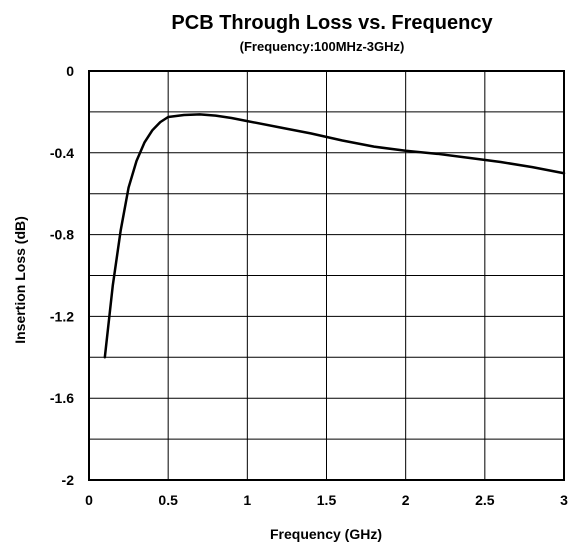 Image resolution: width=569 pixels, height=547 pixels. What do you see at coordinates (89, 500) in the screenshot?
I see `x-tick-label: 0` at bounding box center [89, 500].